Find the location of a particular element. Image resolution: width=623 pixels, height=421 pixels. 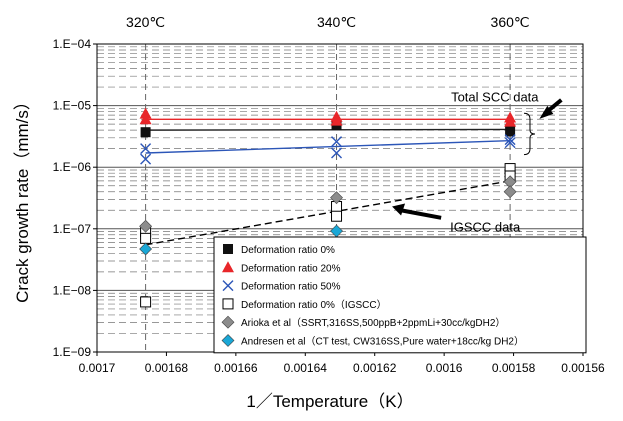

x-tick-label: 0.00168 is located at coordinates (167, 368).